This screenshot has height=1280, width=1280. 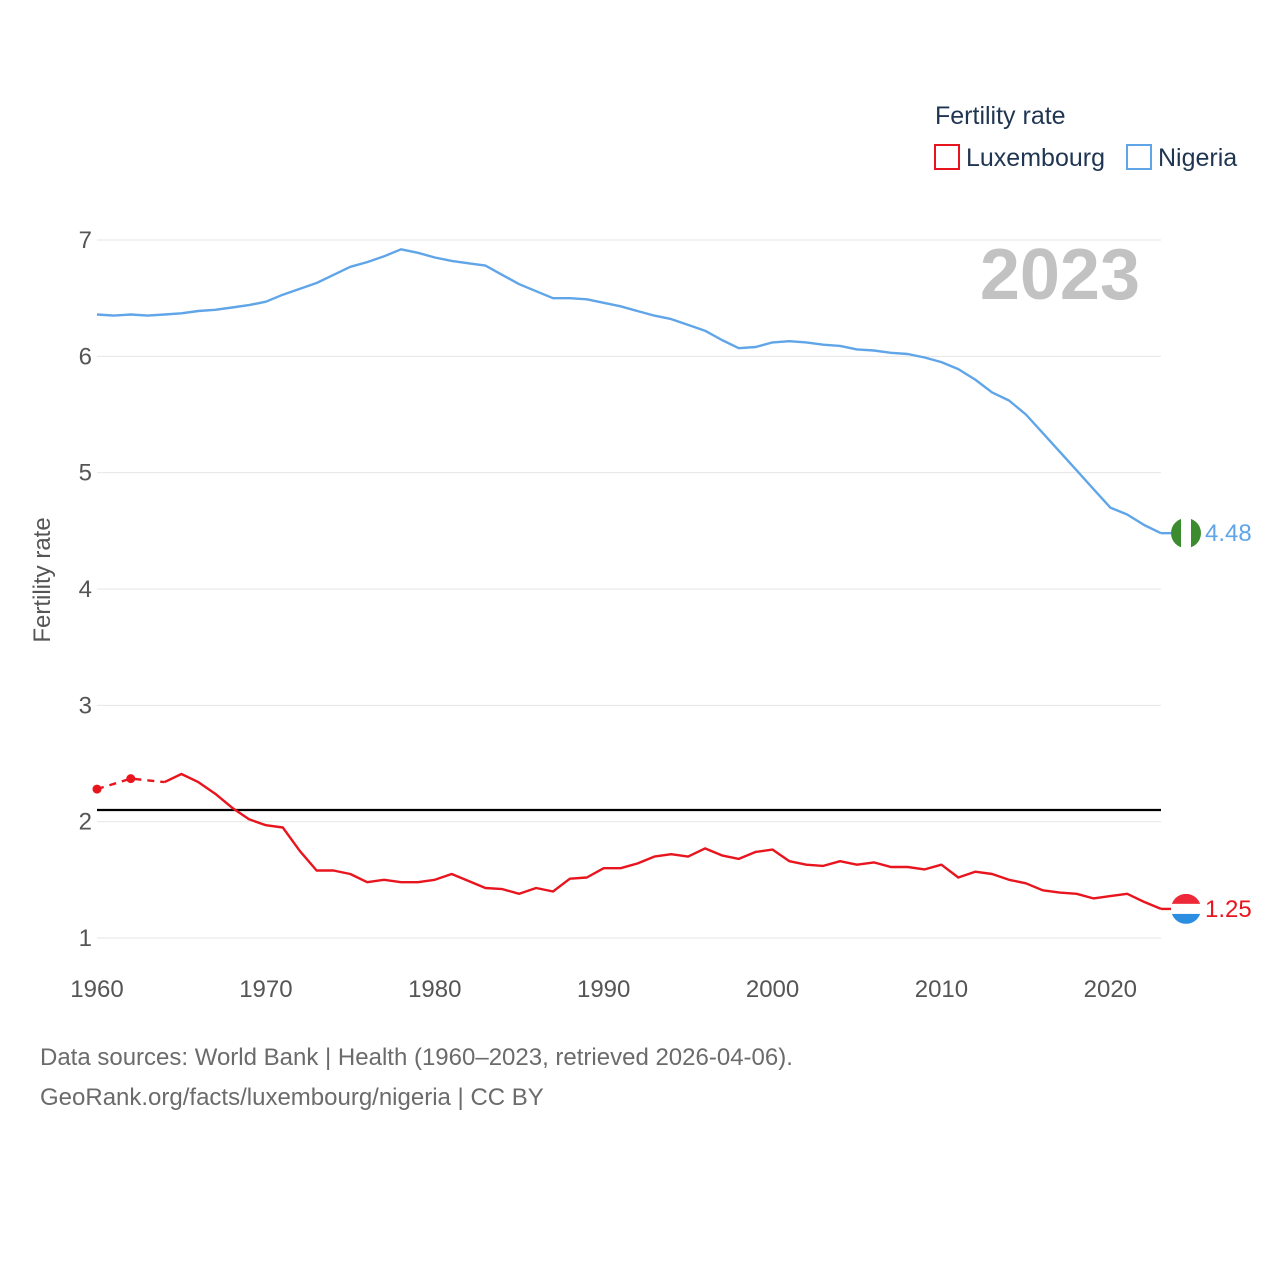 What do you see at coordinates (603, 989) in the screenshot?
I see `x-tick-label-1990: 1990` at bounding box center [603, 989].